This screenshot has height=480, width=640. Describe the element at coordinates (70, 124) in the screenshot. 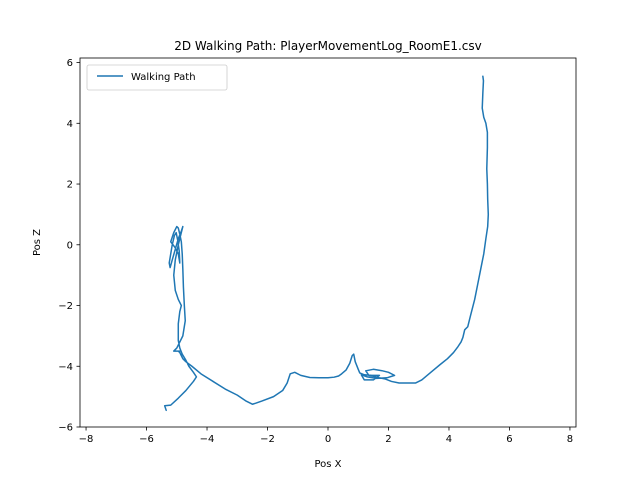

I see `y-tick-label: 4` at that location.